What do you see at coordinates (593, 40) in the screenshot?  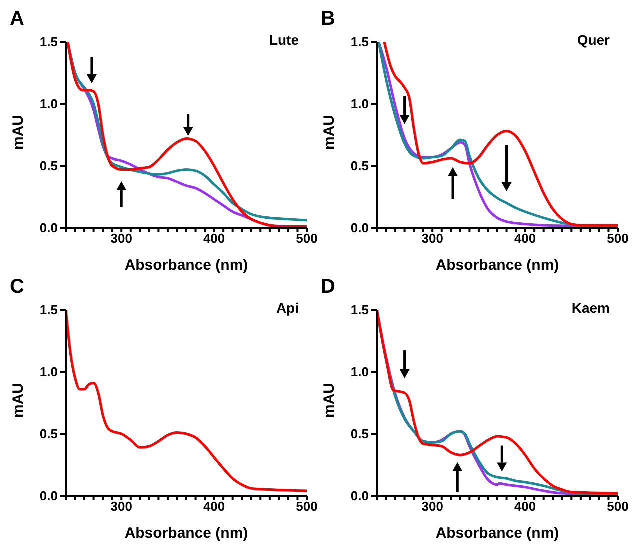 I see `chart-title: Quer` at bounding box center [593, 40].